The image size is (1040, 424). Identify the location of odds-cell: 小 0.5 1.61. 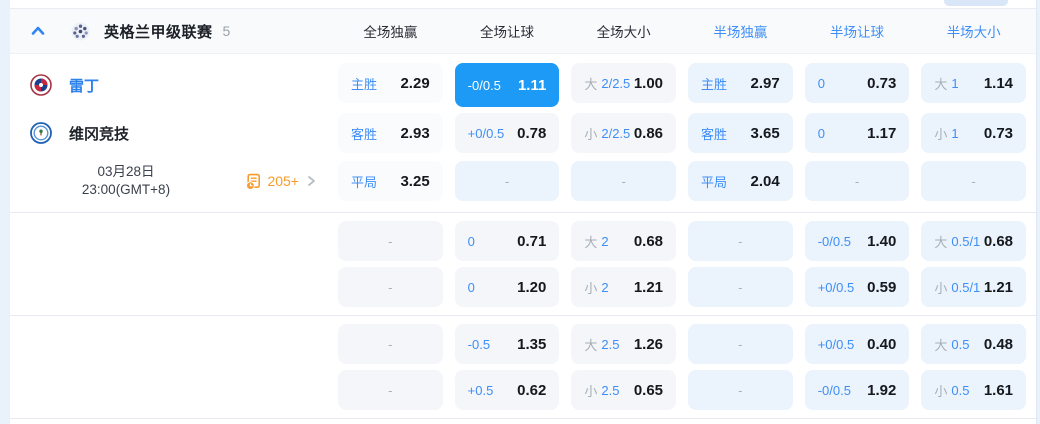
(974, 390).